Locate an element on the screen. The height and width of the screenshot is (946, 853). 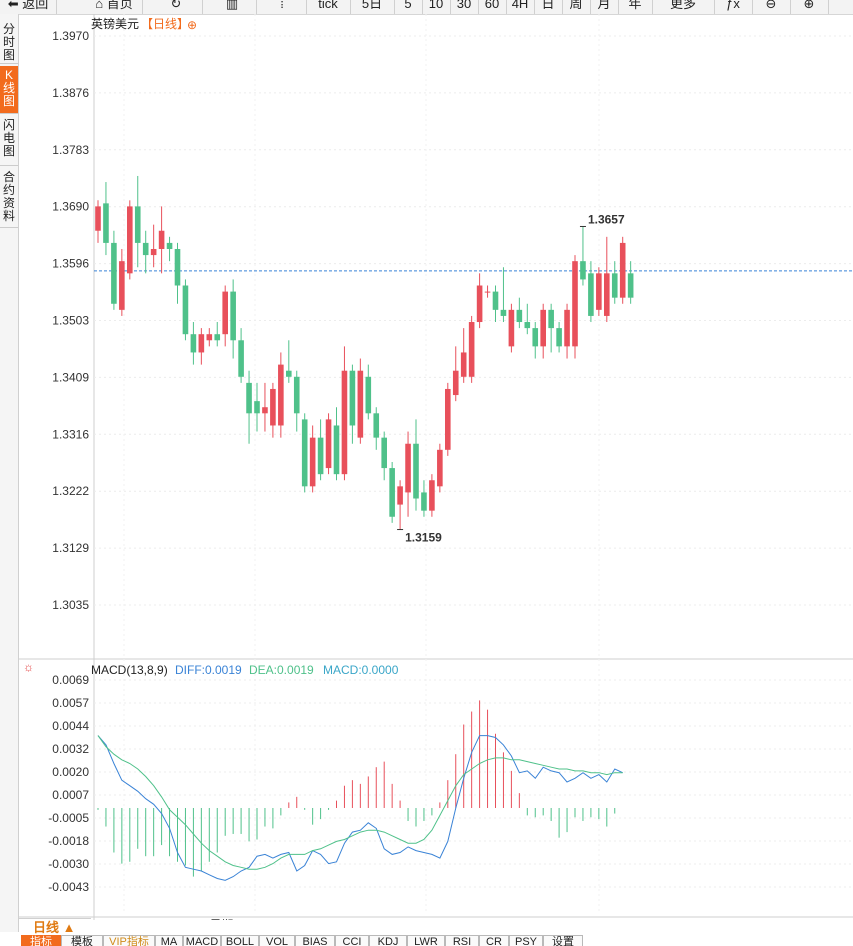
toolbar-button-11: 4H is located at coordinates (520, 7).